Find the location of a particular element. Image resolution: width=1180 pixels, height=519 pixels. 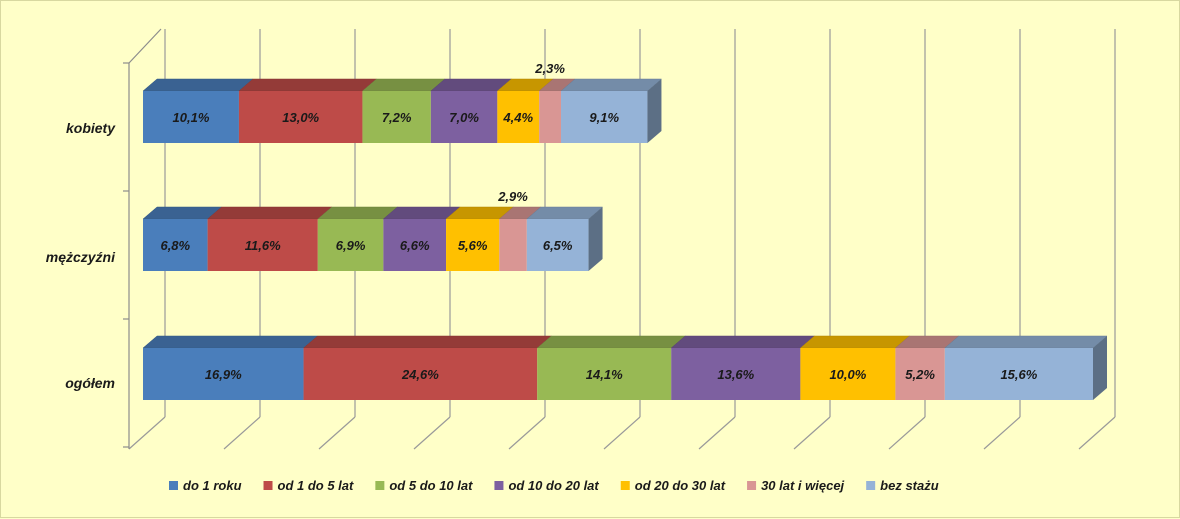

data-label: 7,2% is located at coordinates (397, 117).